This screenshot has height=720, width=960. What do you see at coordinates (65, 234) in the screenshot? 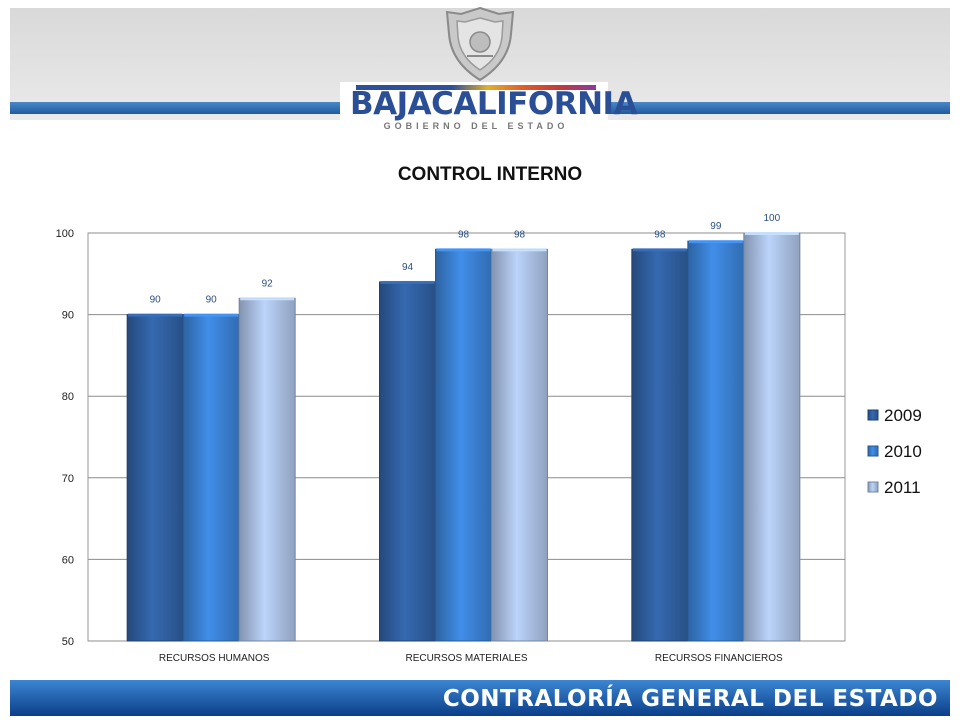
I see `y-tick-label: 100` at bounding box center [65, 234].